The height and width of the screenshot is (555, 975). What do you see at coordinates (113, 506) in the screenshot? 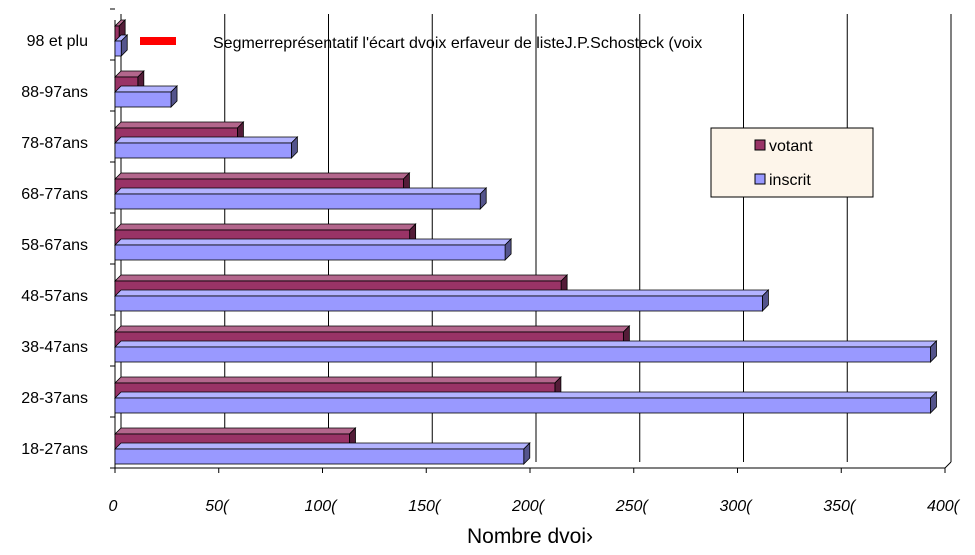
I see `x-tick-label: 0` at bounding box center [113, 506].